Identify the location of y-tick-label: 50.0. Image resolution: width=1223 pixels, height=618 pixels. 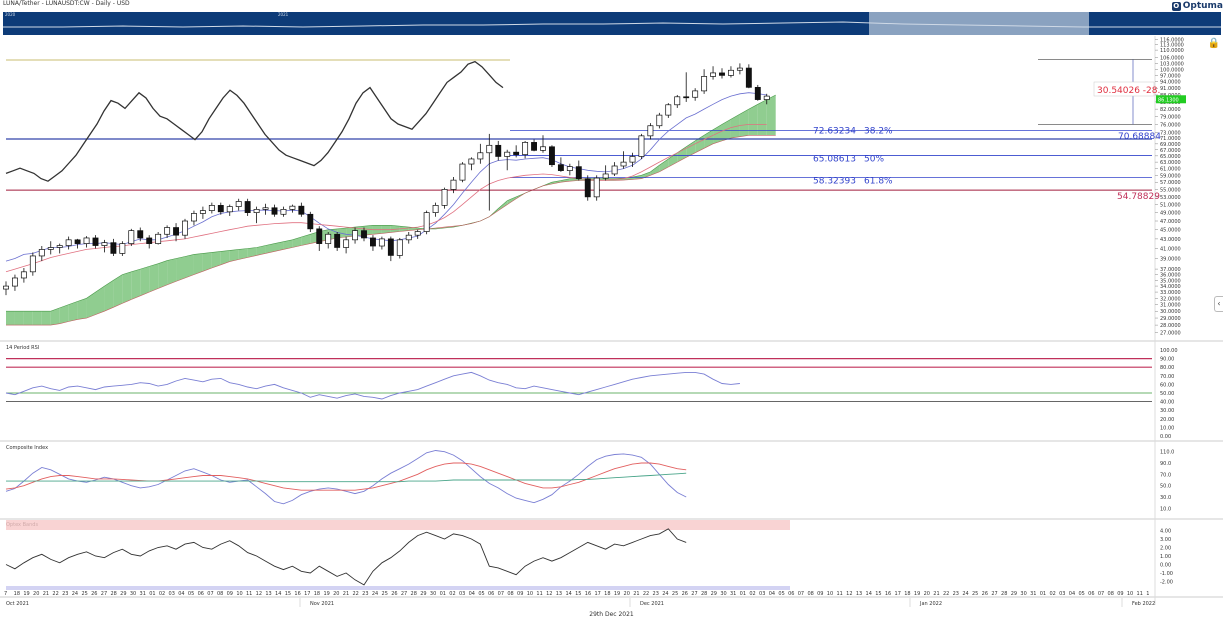
(1165, 487).